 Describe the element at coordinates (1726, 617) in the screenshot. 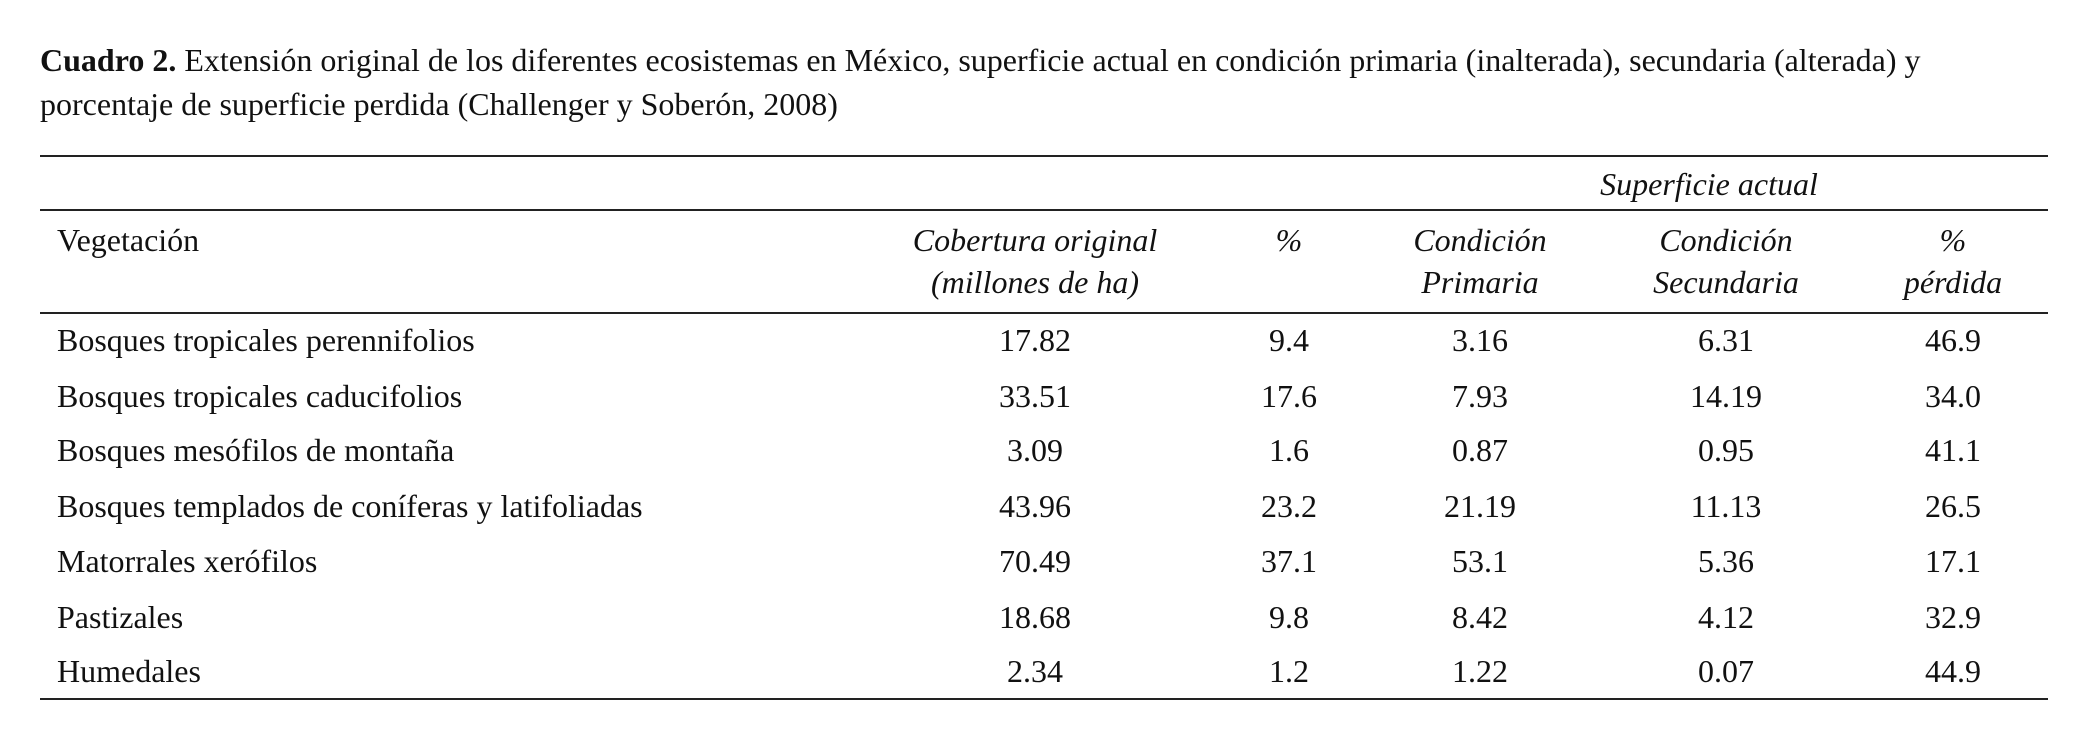

I see `table-cell: 4.12` at that location.